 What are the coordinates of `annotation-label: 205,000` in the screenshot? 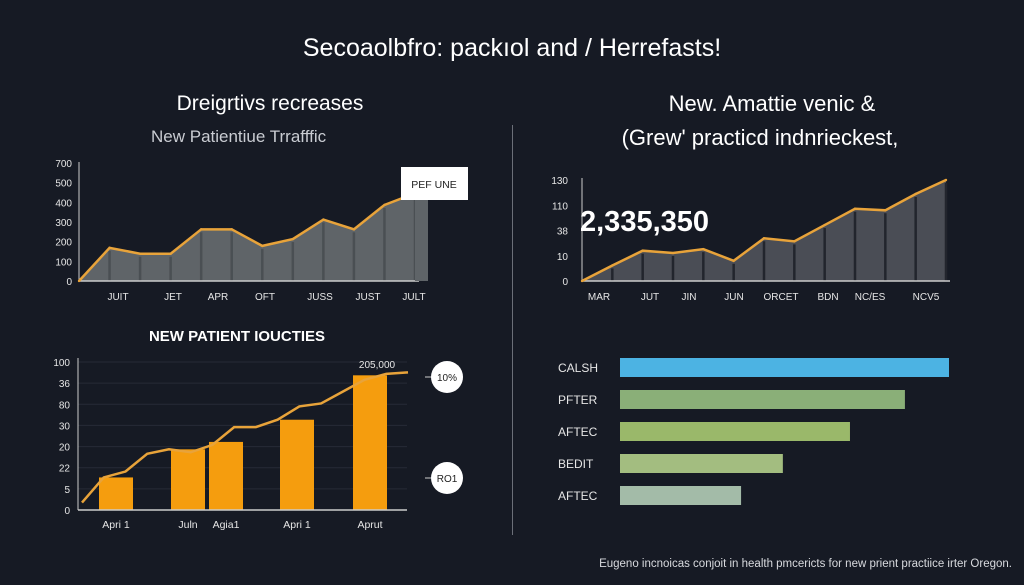 It's located at (377, 365).